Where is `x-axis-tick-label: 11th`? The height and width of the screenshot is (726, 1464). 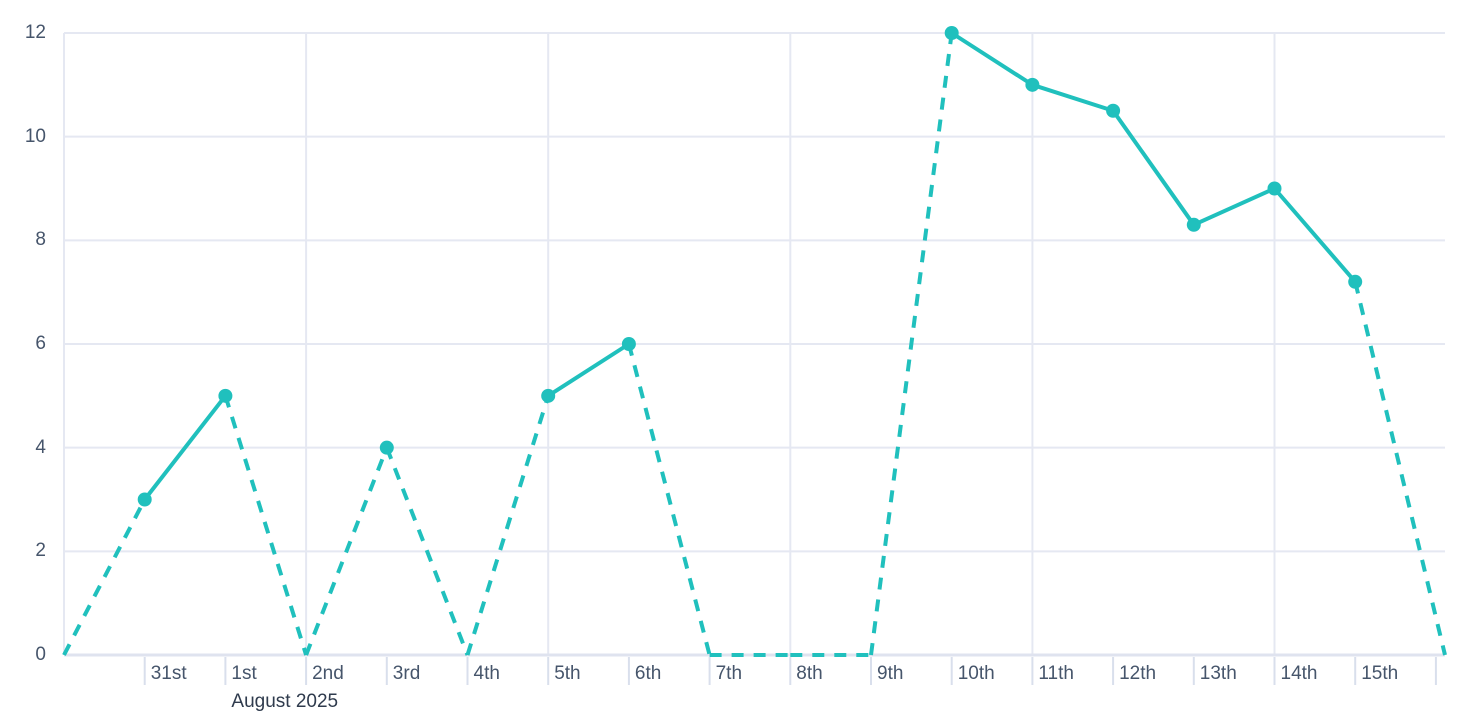 x-axis-tick-label: 11th is located at coordinates (1056, 673).